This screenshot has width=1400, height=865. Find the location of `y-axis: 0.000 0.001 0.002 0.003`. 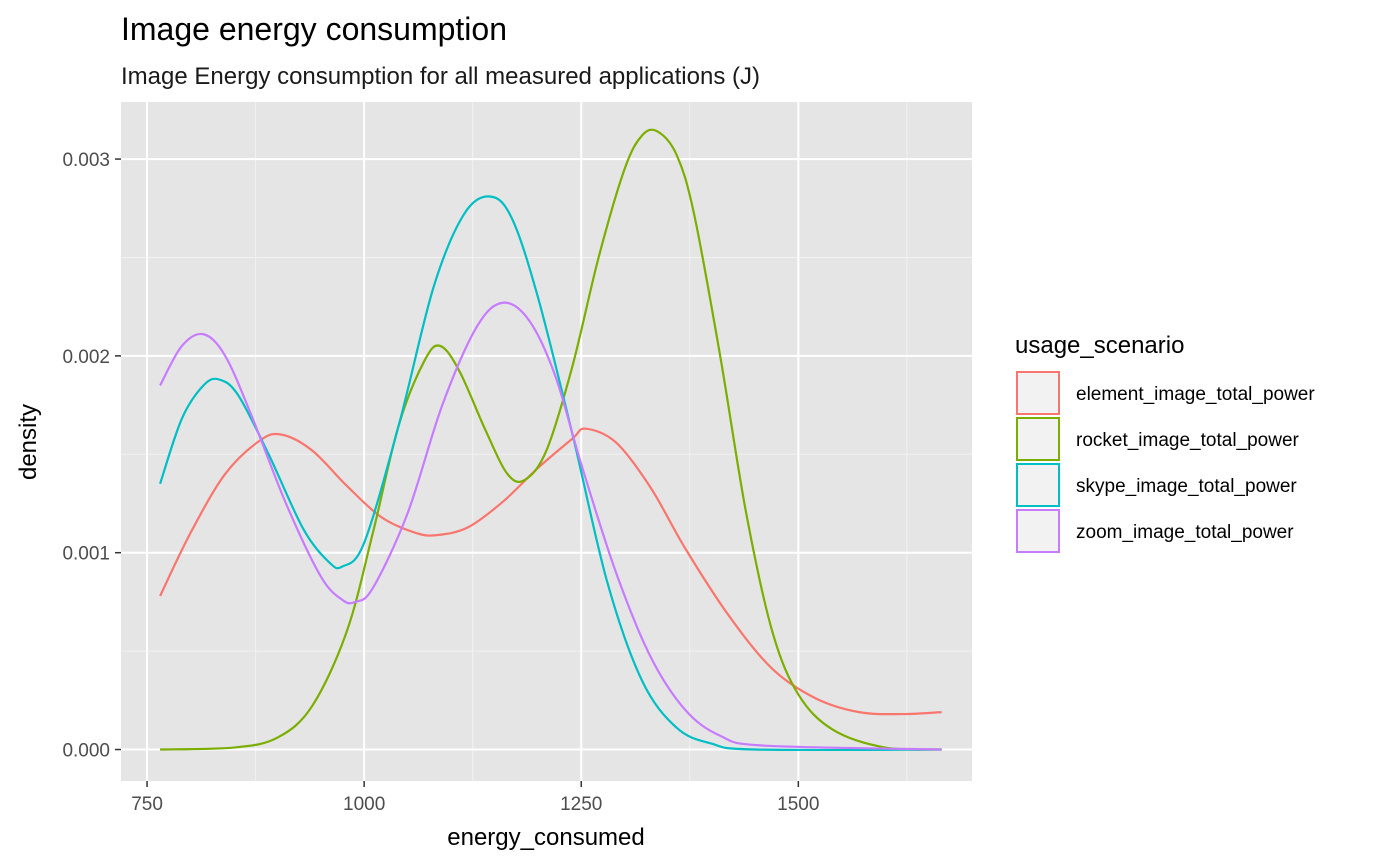

y-axis: 0.000 0.001 0.002 0.003 is located at coordinates (91, 456).